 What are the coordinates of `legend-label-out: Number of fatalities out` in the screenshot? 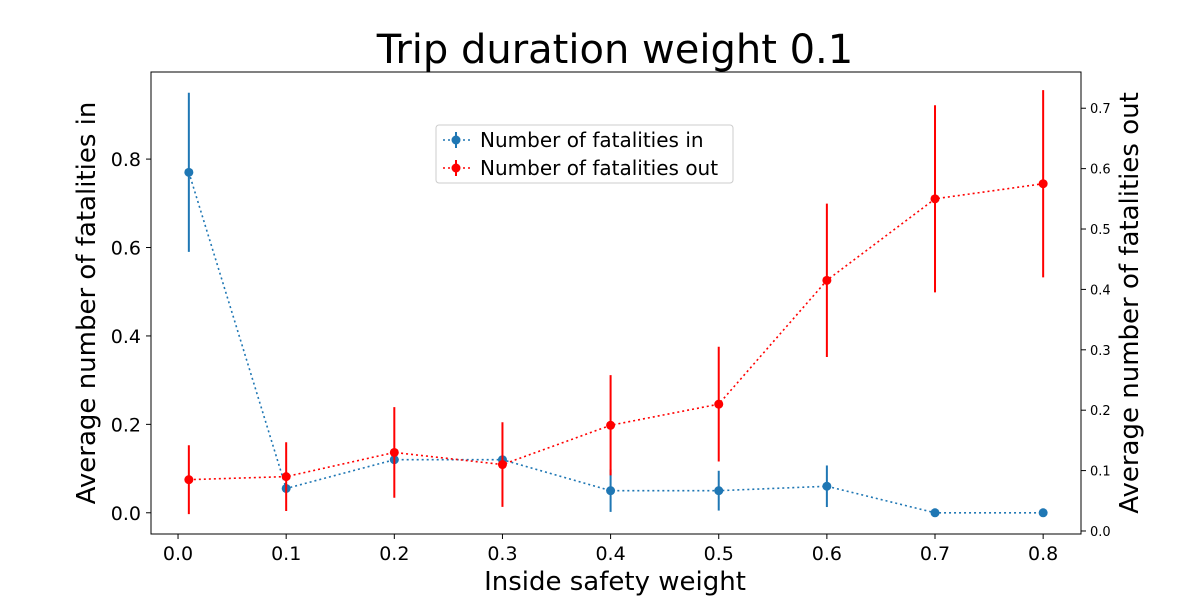 It's located at (599, 168).